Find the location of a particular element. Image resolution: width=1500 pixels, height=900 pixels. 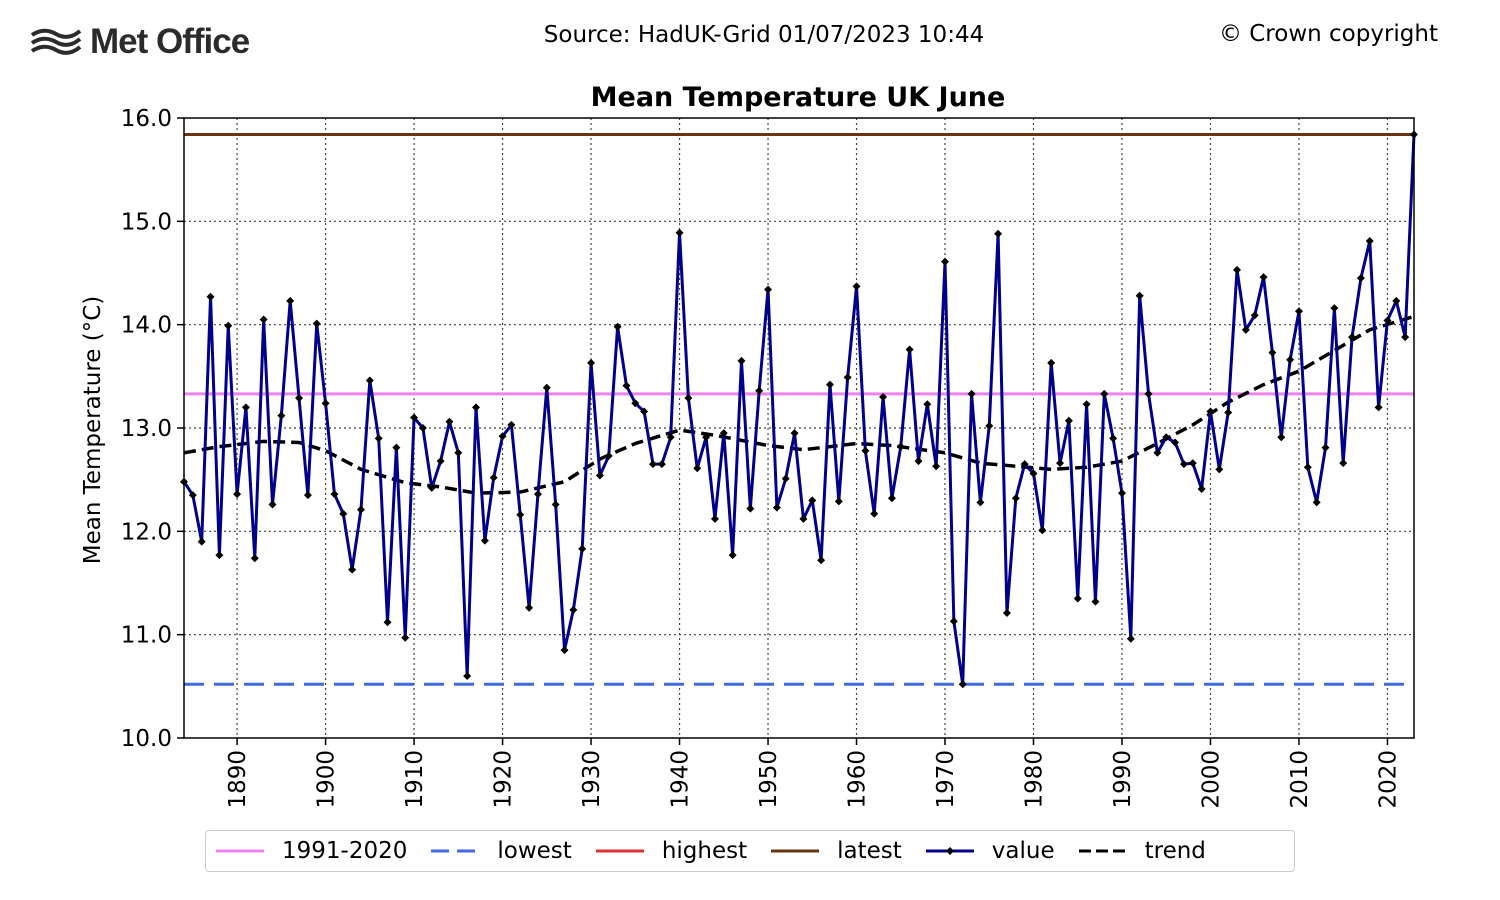

met-office-logo: Met Office is located at coordinates (140, 42).